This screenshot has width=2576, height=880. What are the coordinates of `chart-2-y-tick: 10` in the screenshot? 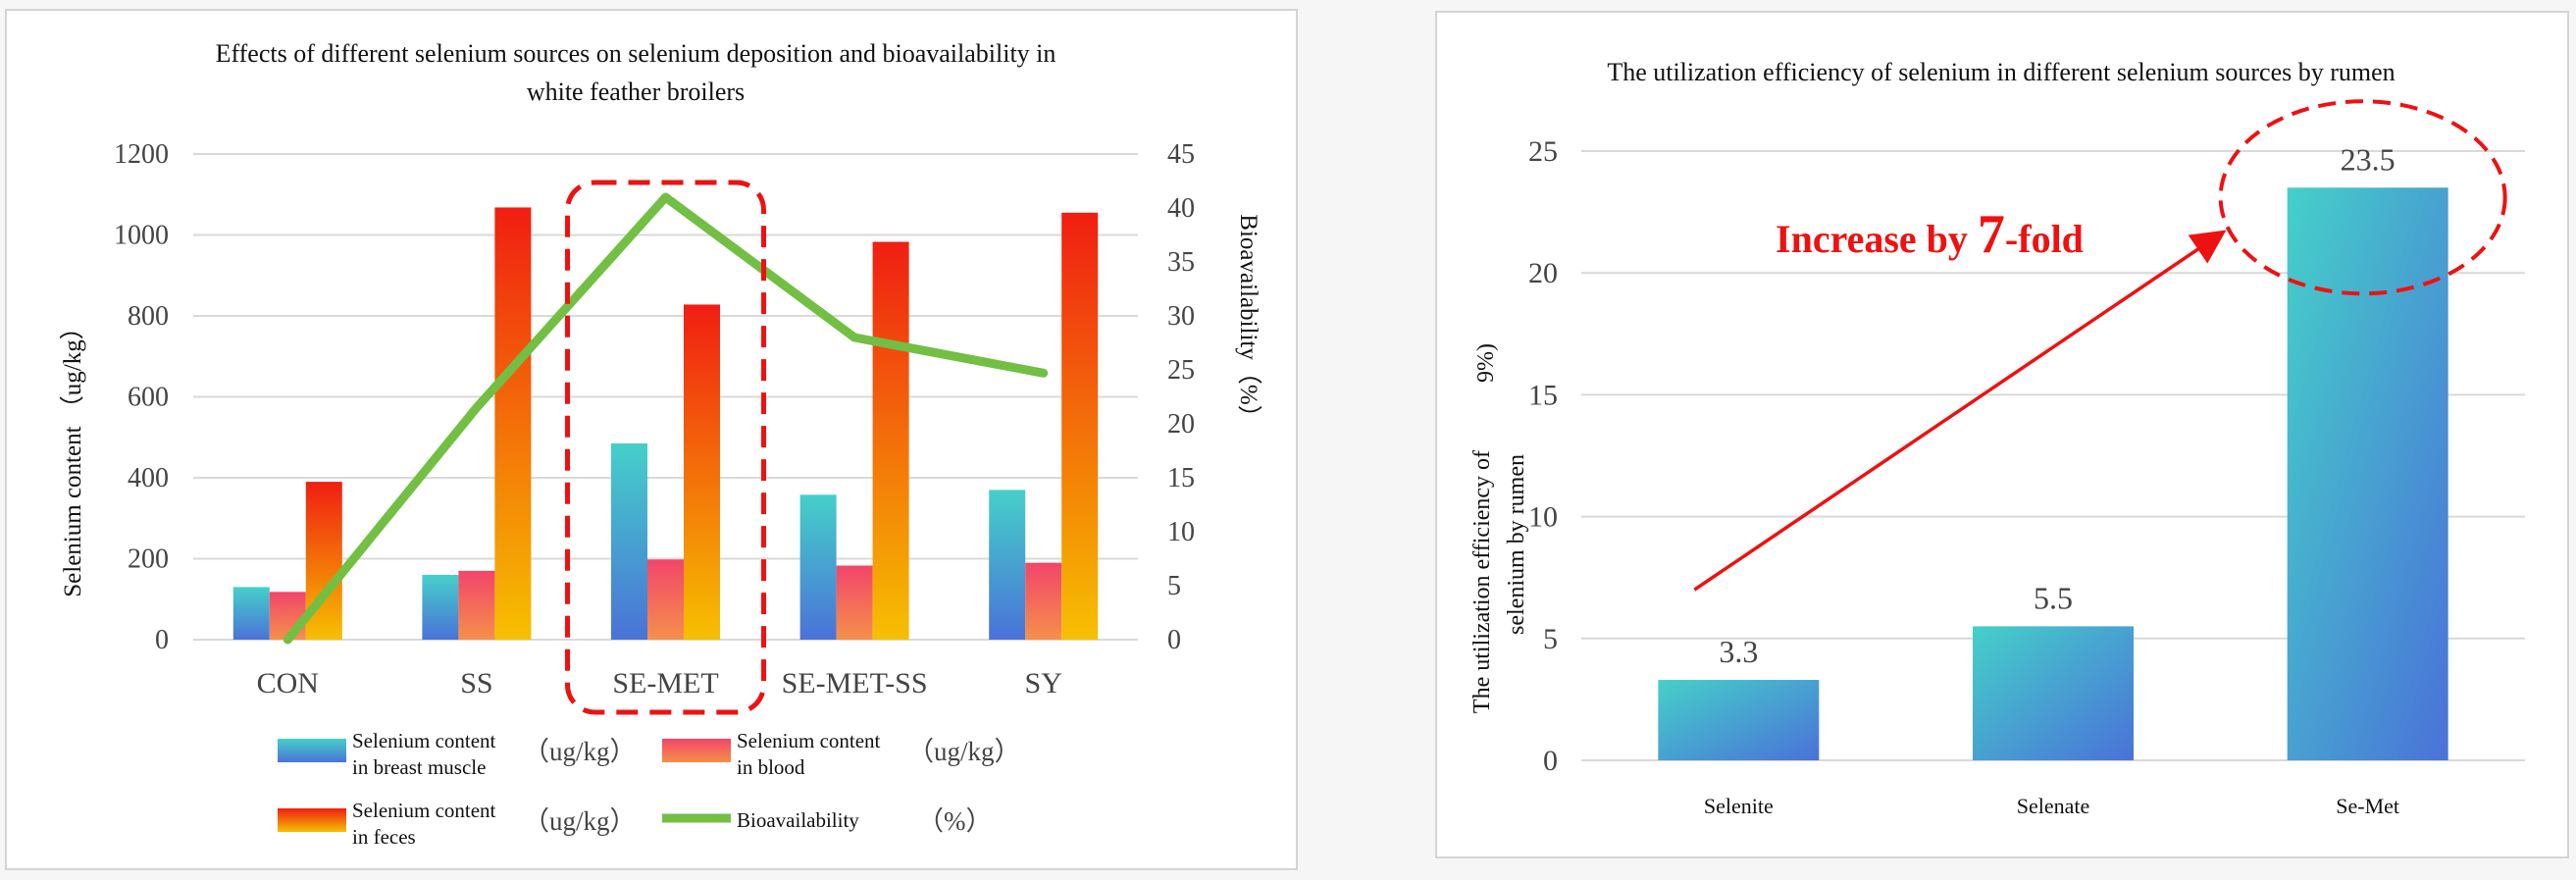 It's located at (1543, 517).